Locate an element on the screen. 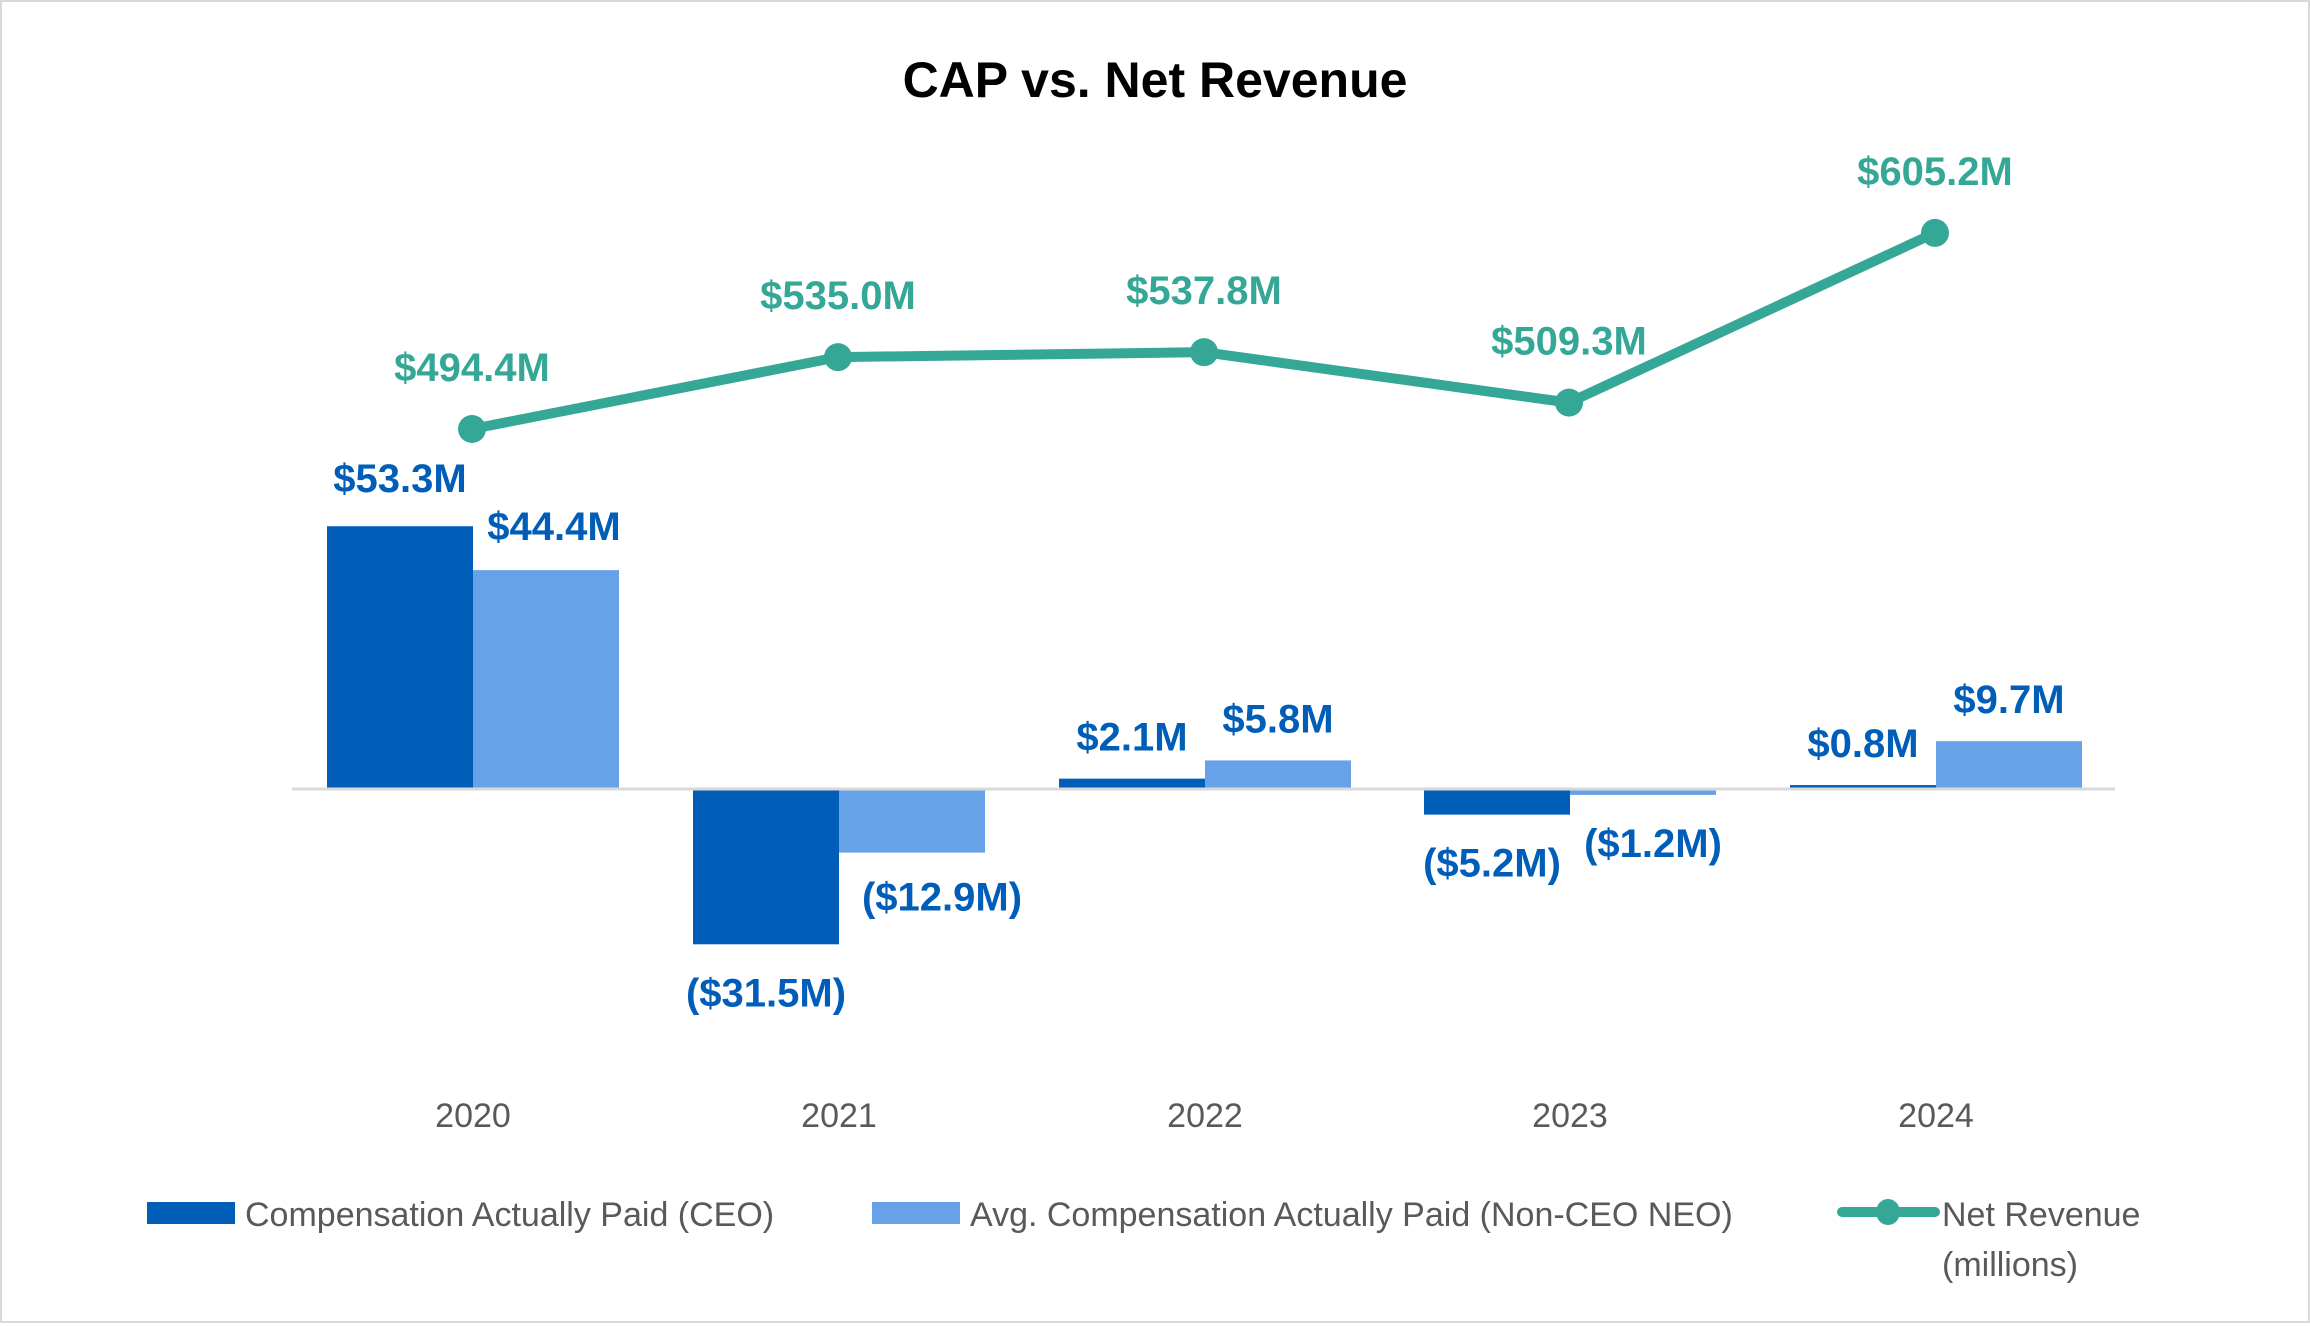  bar-label-neo-2023: ($1.2M) is located at coordinates (1653, 844).